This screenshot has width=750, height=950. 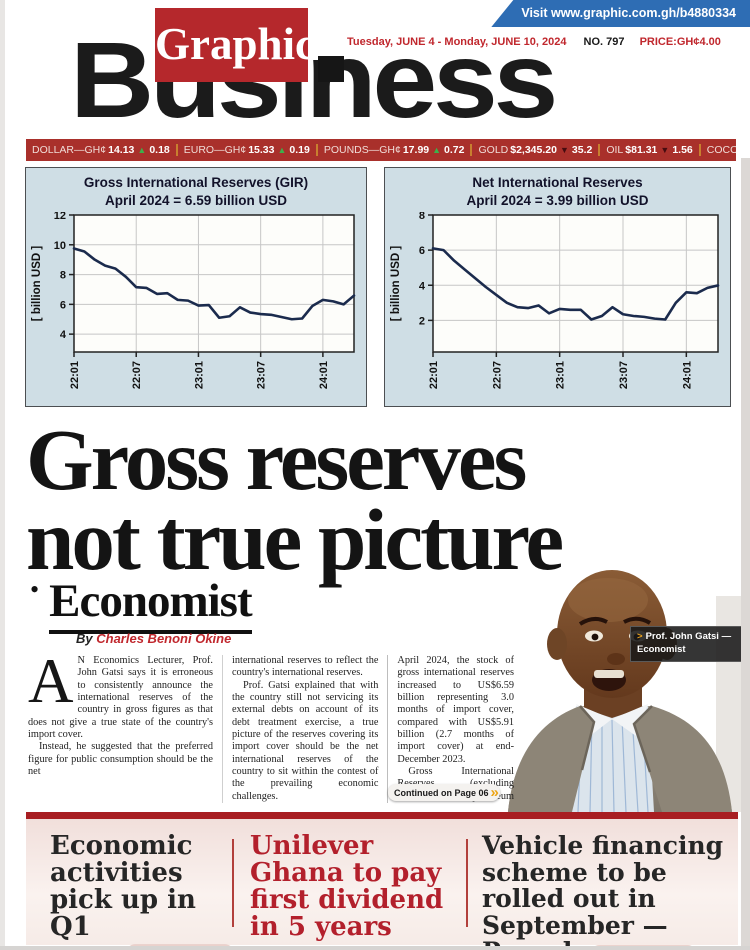 I want to click on ticker-label: POUNDS—GH¢, so click(x=362, y=150).